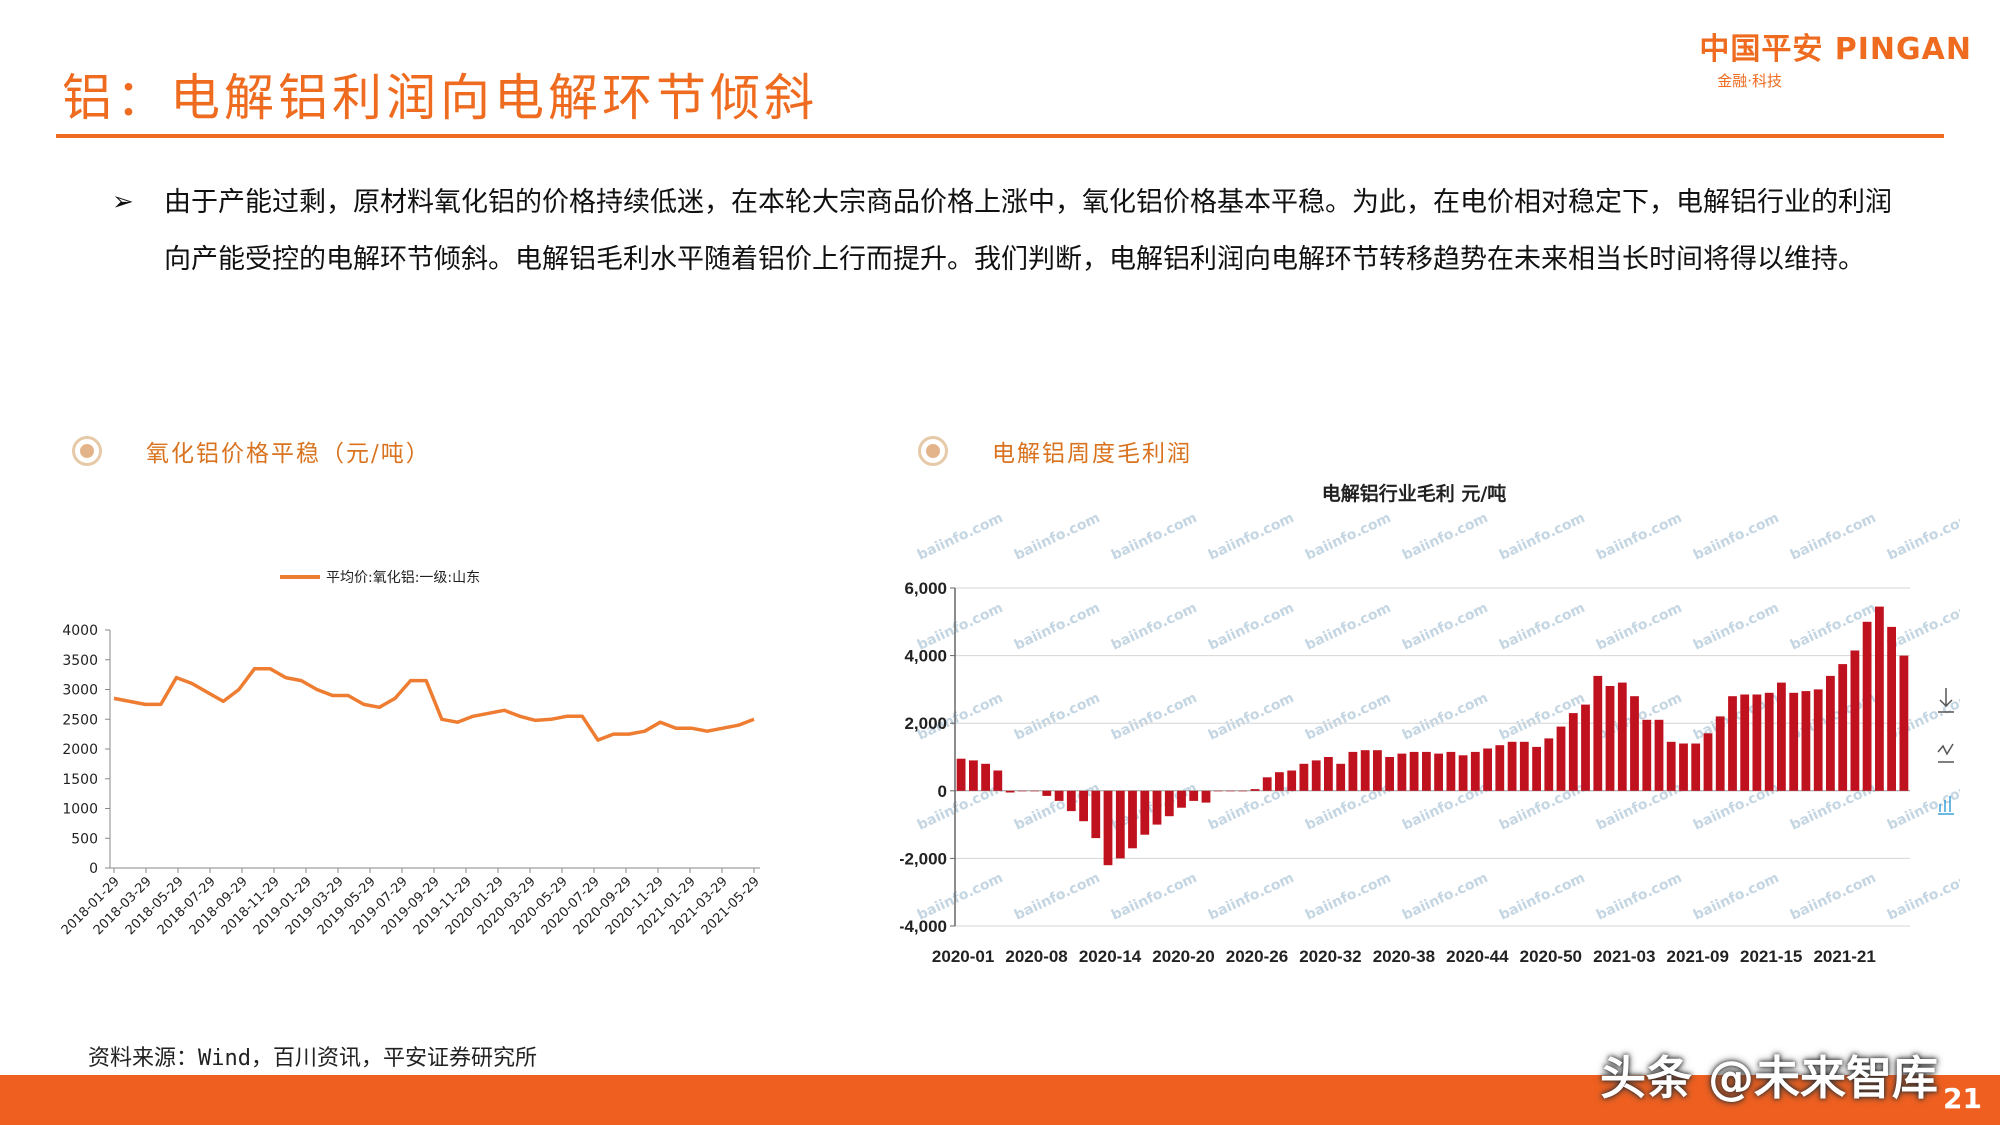  What do you see at coordinates (1036, 956) in the screenshot?
I see `x-tick-label: 2020-08` at bounding box center [1036, 956].